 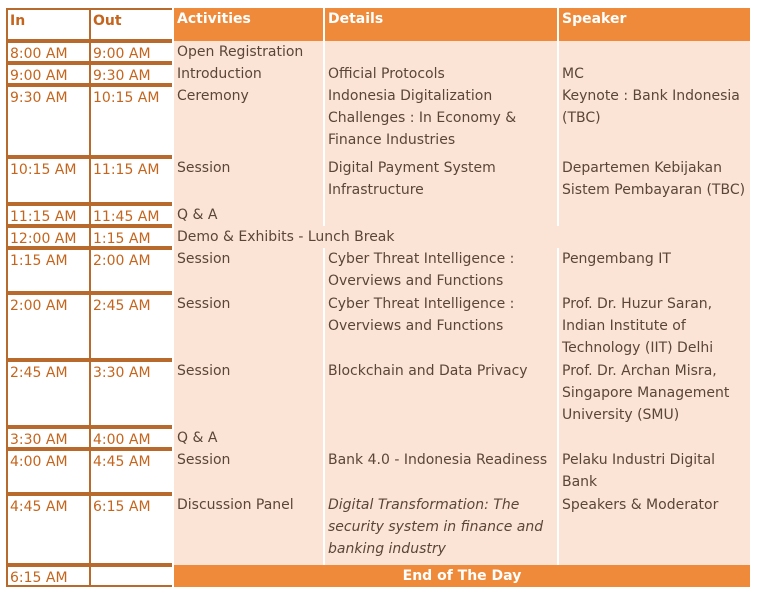 What do you see at coordinates (48, 438) in the screenshot?
I see `in-time: 3:30 AM` at bounding box center [48, 438].